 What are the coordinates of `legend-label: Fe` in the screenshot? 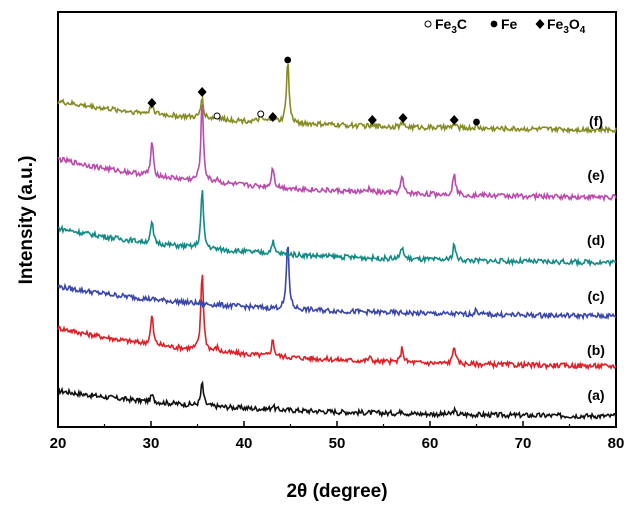 It's located at (509, 24).